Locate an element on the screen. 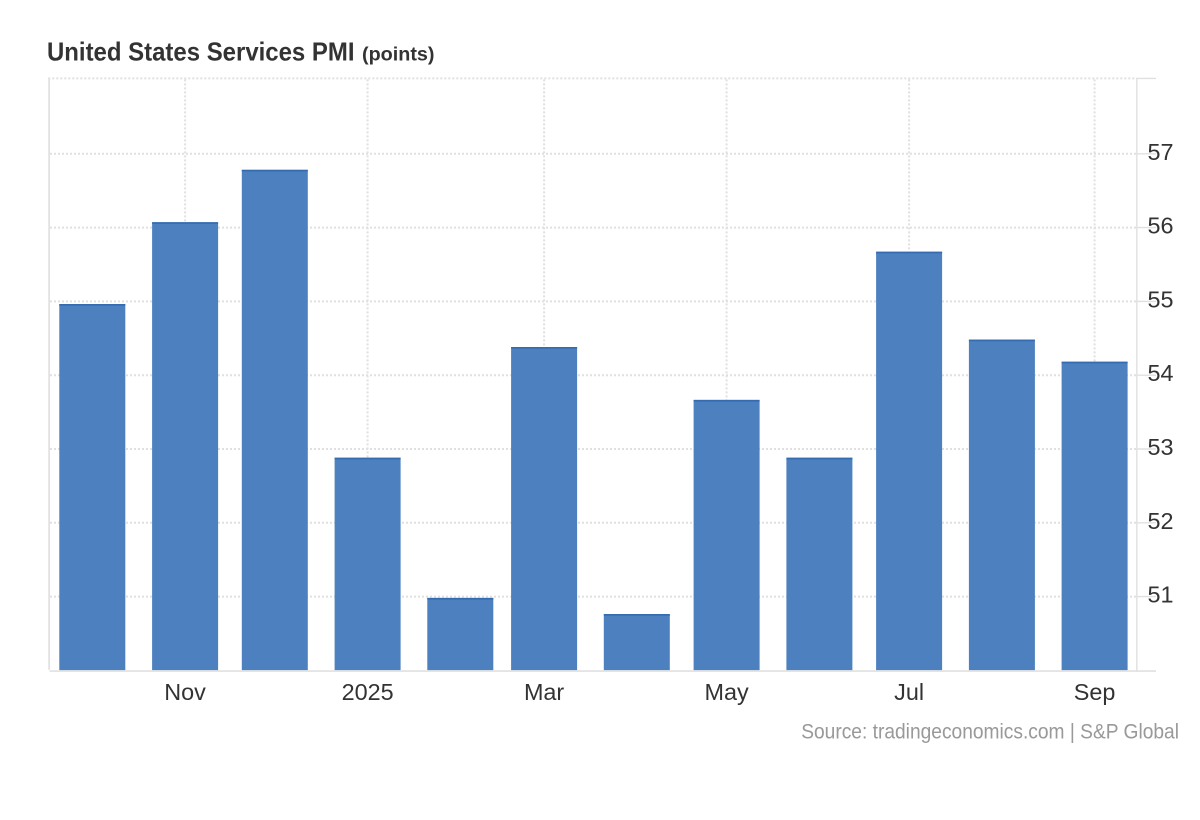  svg-text: 56 is located at coordinates (1161, 226).